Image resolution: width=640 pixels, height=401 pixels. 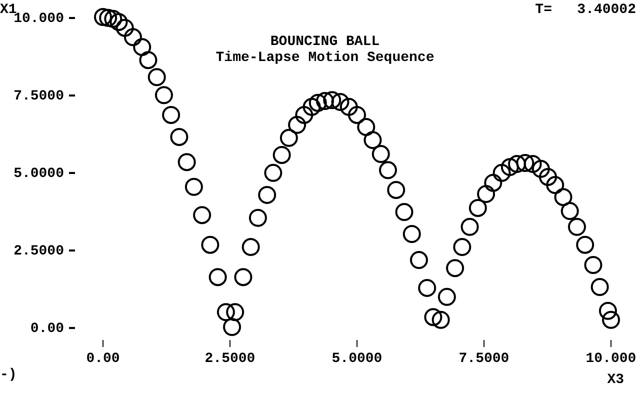 I want to click on x-tick-label: 5.0000, so click(x=357, y=359).